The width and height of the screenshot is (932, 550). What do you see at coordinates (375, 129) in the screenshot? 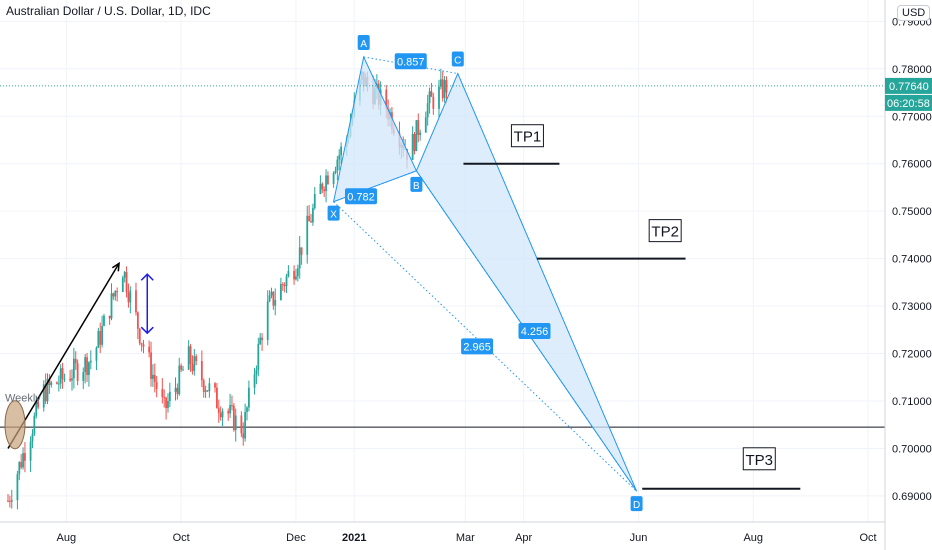
I see `pattern-triangle-xab` at bounding box center [375, 129].